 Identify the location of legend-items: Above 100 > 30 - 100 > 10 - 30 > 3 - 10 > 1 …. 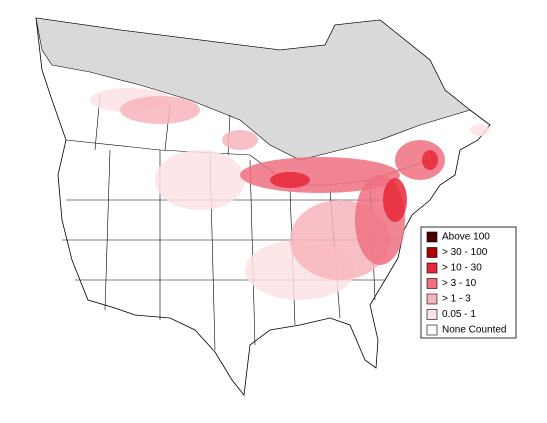
(466, 283).